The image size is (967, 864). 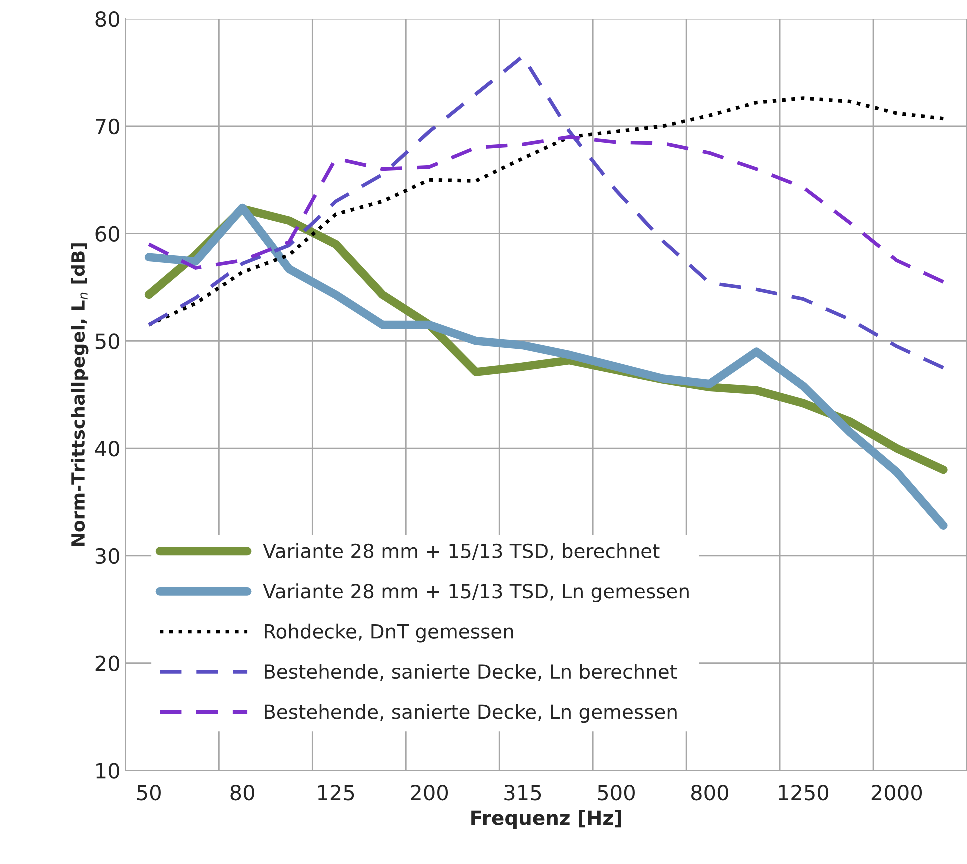 I want to click on y-tick-label: 80, so click(x=108, y=19).